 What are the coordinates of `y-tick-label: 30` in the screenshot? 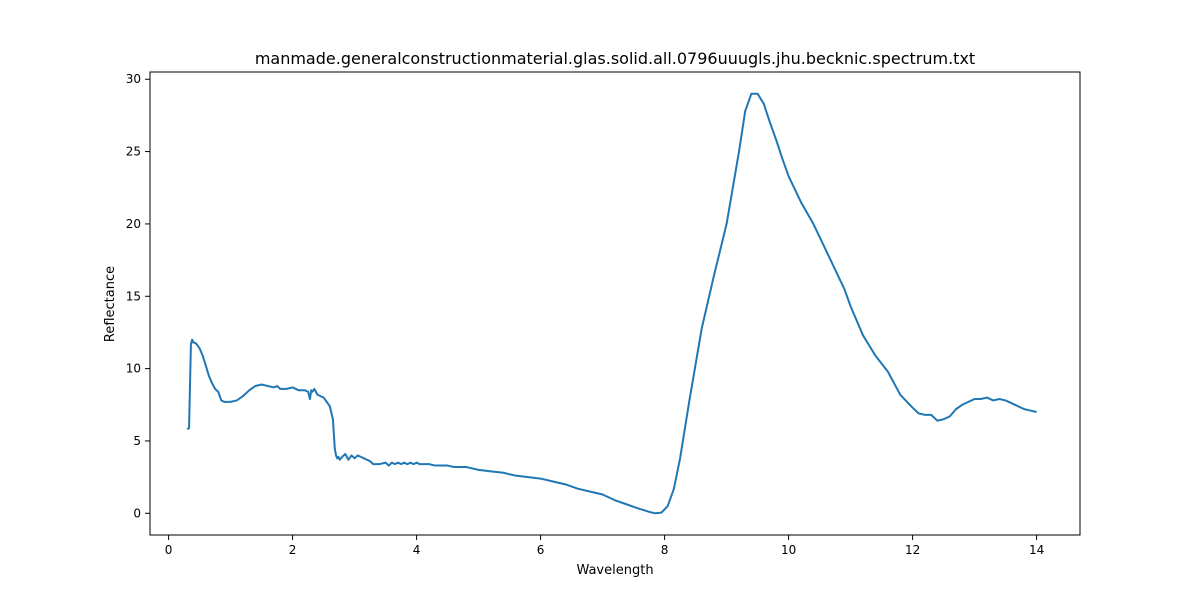 It's located at (133, 79).